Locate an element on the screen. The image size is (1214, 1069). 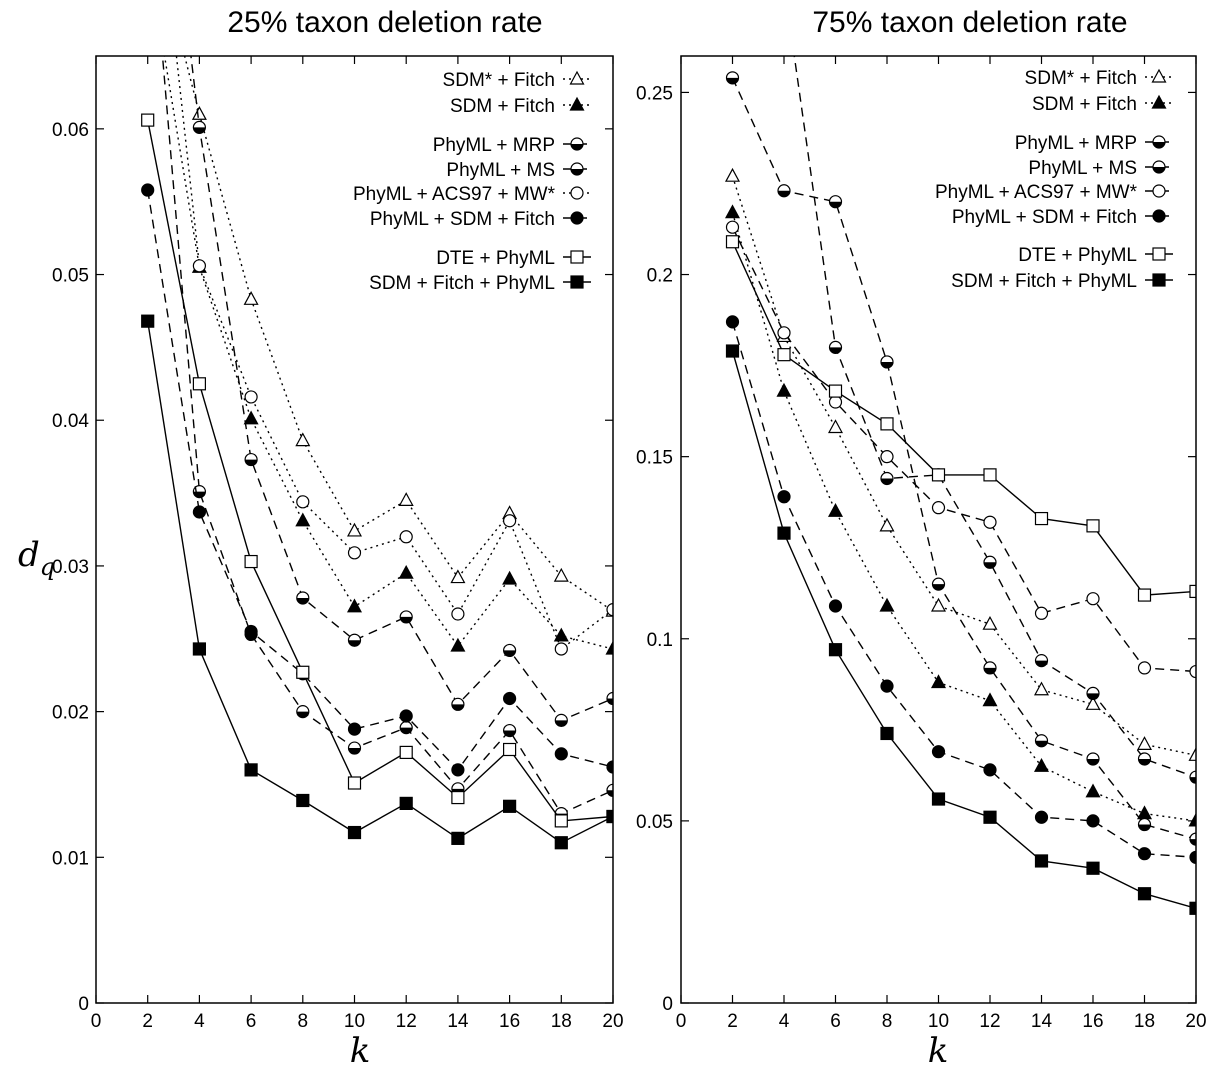
right-legend-entry-5: PhyML + SDM + Fitch is located at coordinates (1062, 217).